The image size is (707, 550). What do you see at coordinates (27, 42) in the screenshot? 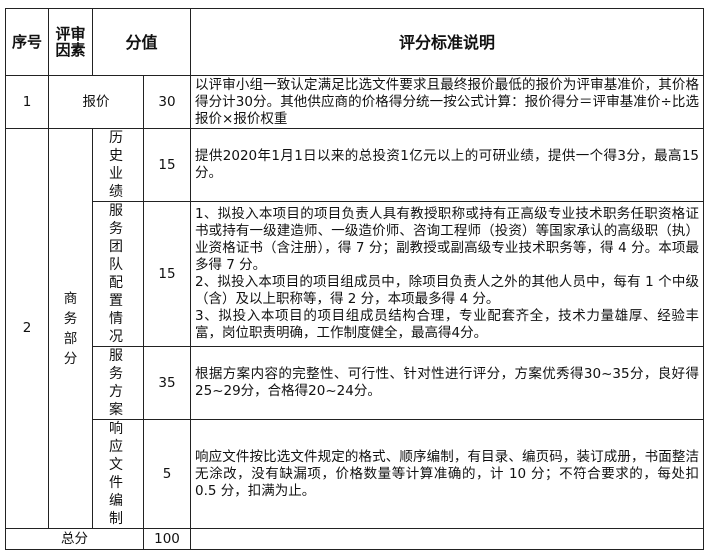
I see `header-seq: 序号` at bounding box center [27, 42].